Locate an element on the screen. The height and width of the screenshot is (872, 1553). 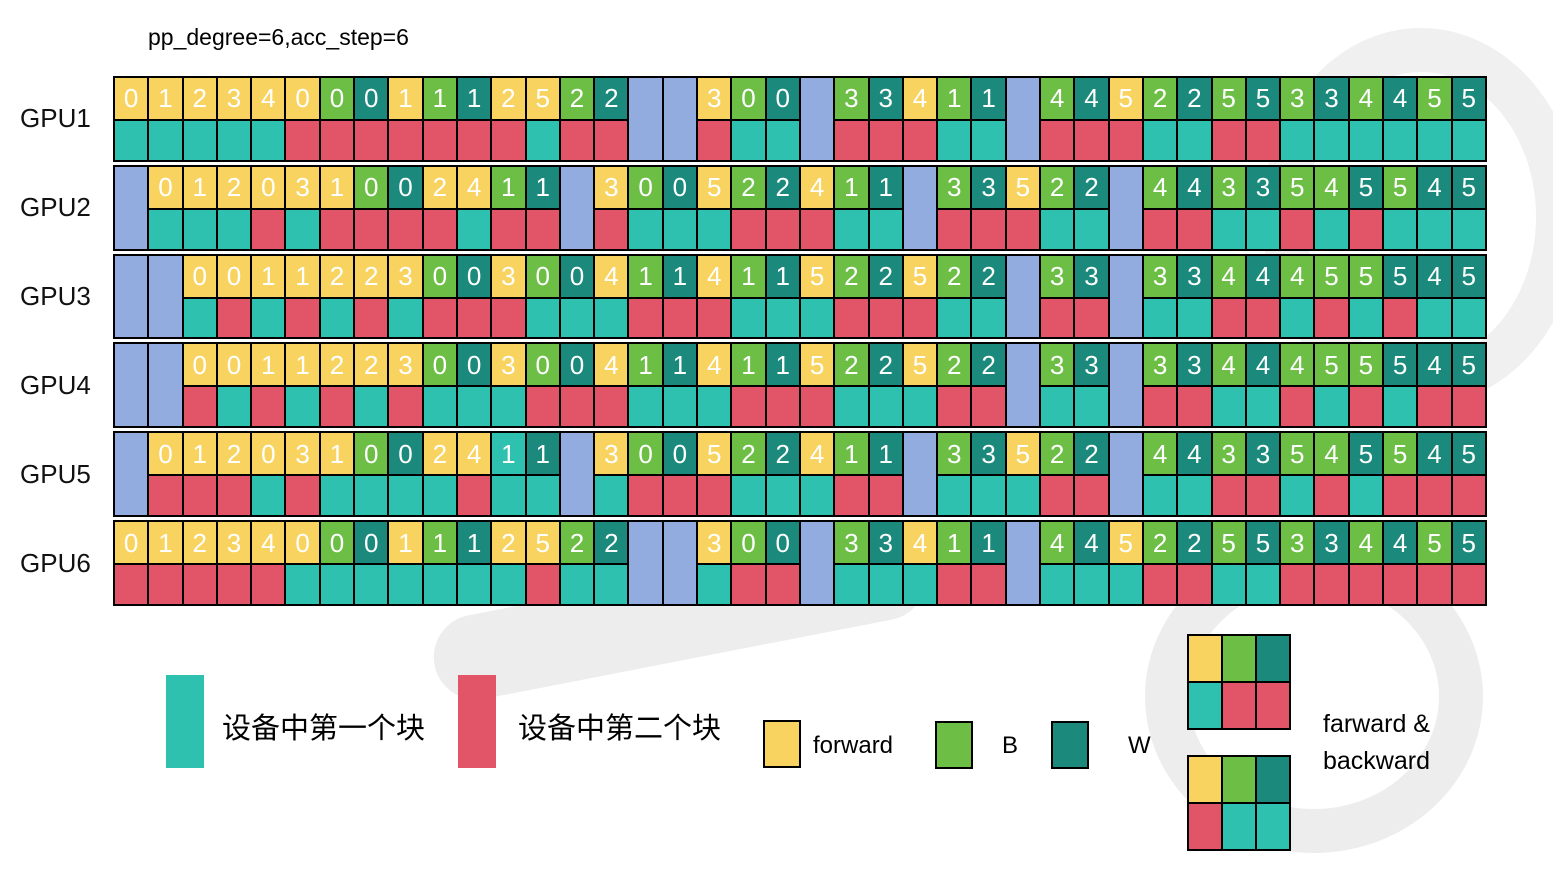
legend-chunk2-swatch is located at coordinates (477, 721).